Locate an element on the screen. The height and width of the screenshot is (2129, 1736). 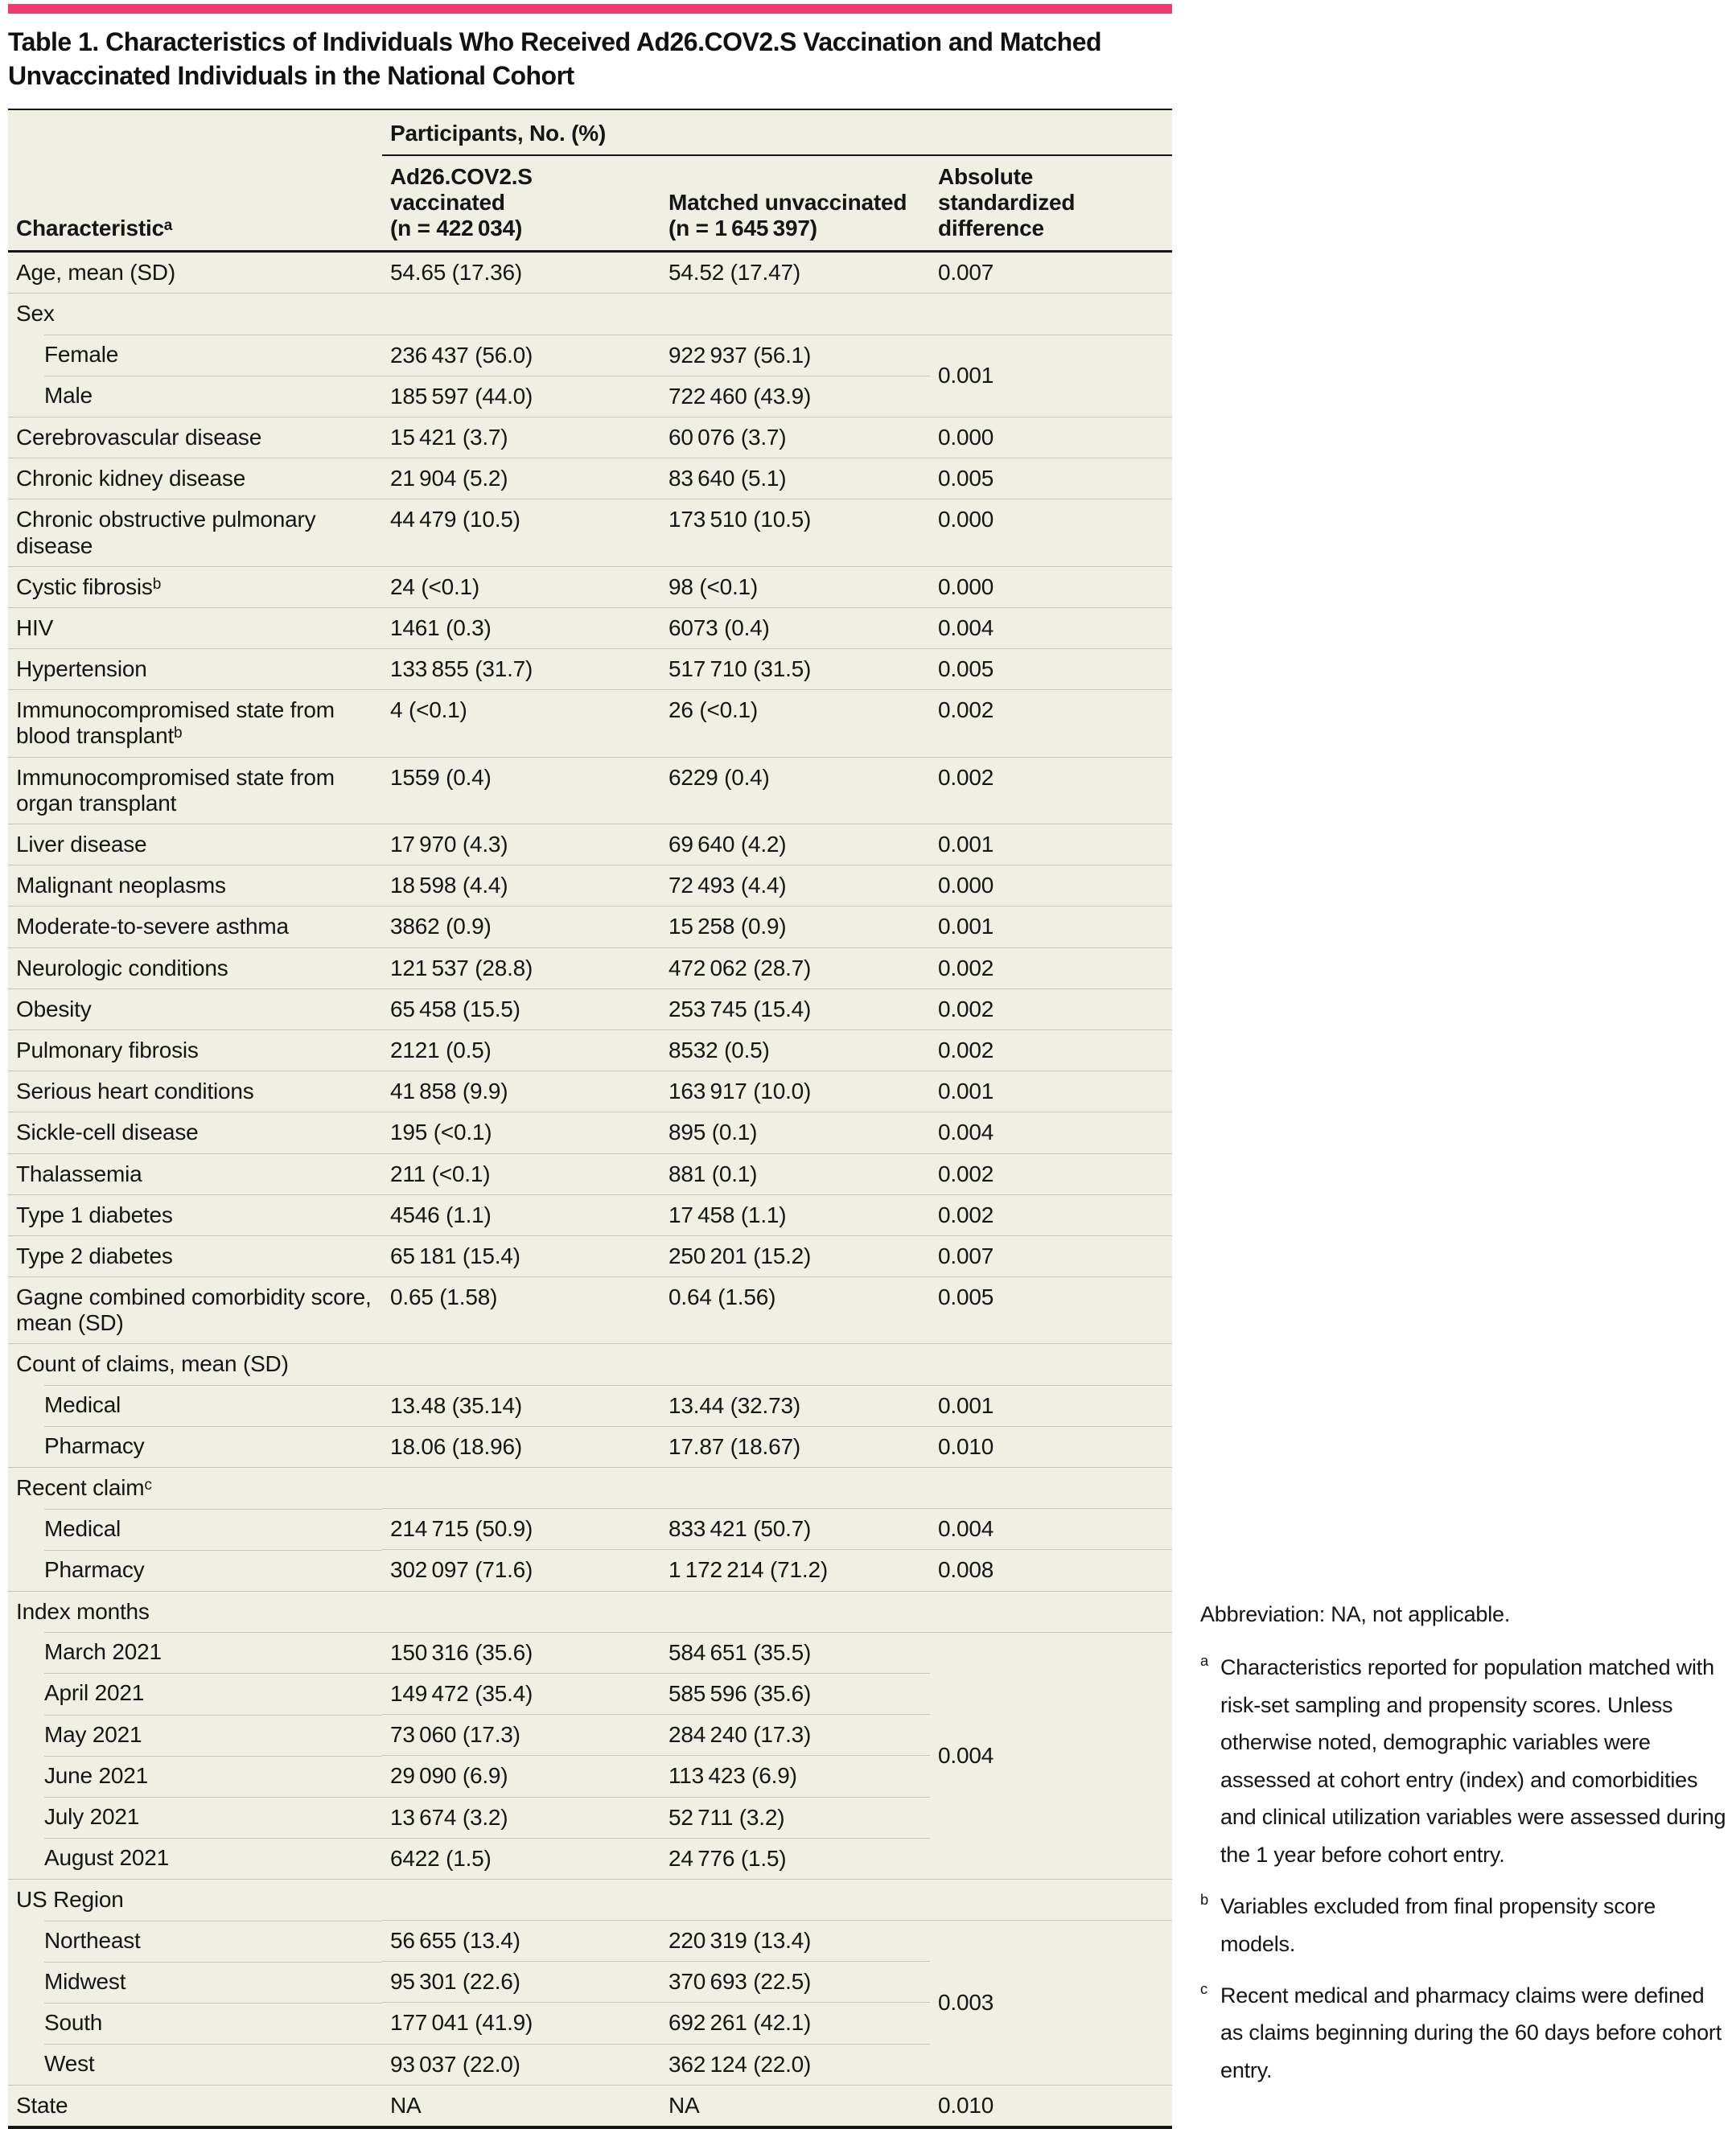
column-group-header-participants: Participants, No. (%) is located at coordinates (777, 132).